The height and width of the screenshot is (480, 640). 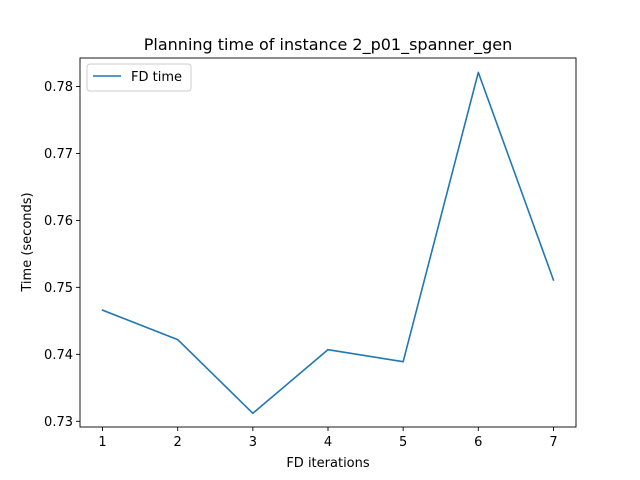 What do you see at coordinates (58, 154) in the screenshot?
I see `y-tick-label: 0.77` at bounding box center [58, 154].